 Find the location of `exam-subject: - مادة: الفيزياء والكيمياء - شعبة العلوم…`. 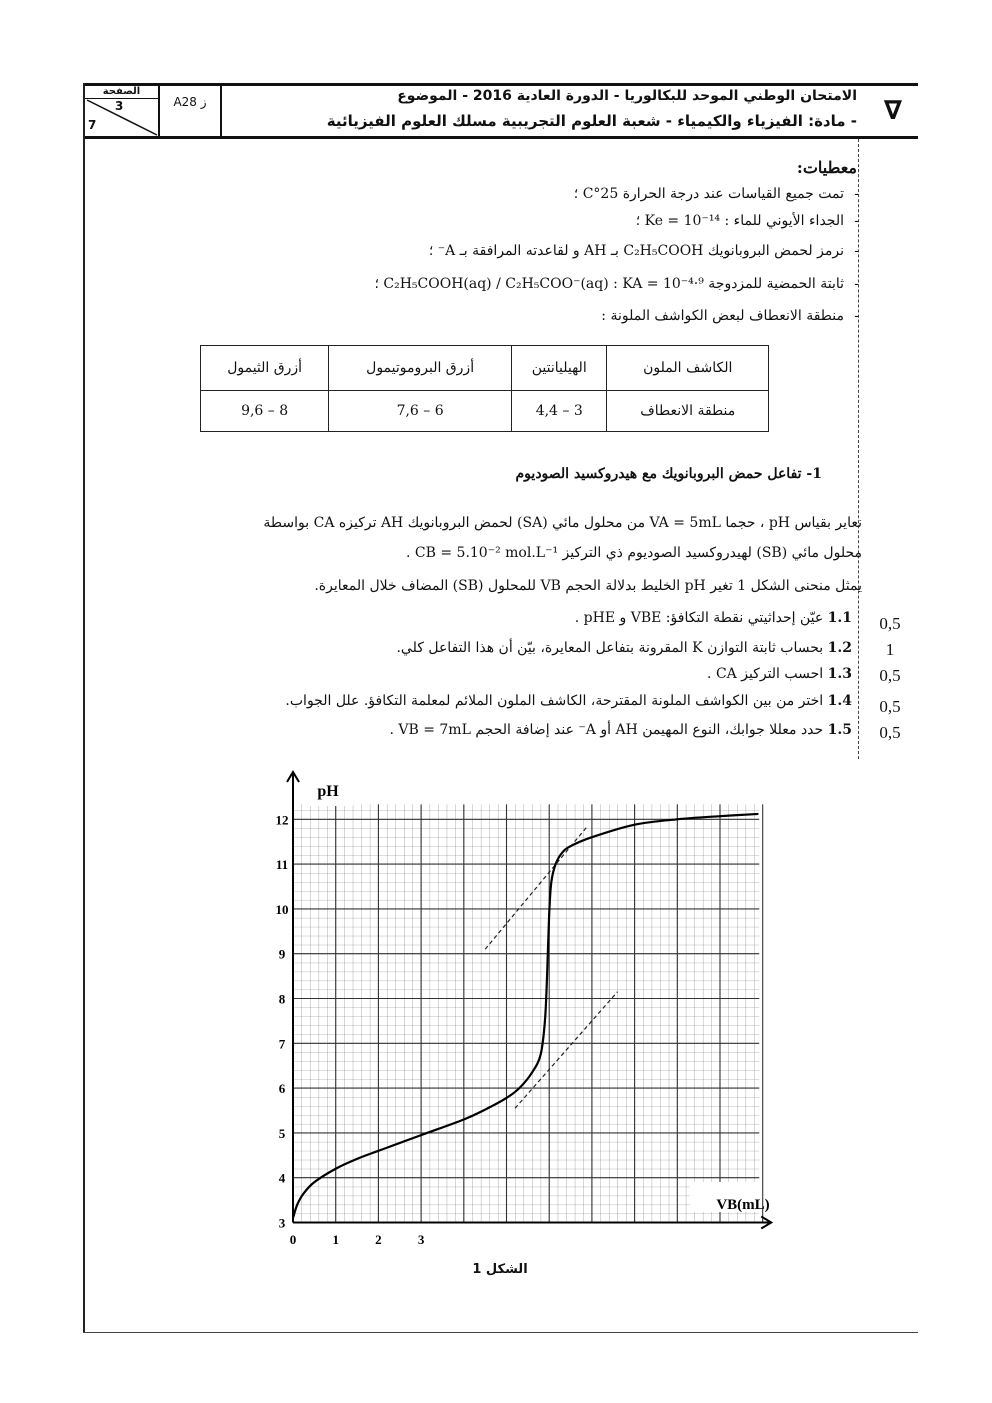

exam-subject: - مادة: الفيزياء والكيمياء - شعبة العلوم… is located at coordinates (591, 121).